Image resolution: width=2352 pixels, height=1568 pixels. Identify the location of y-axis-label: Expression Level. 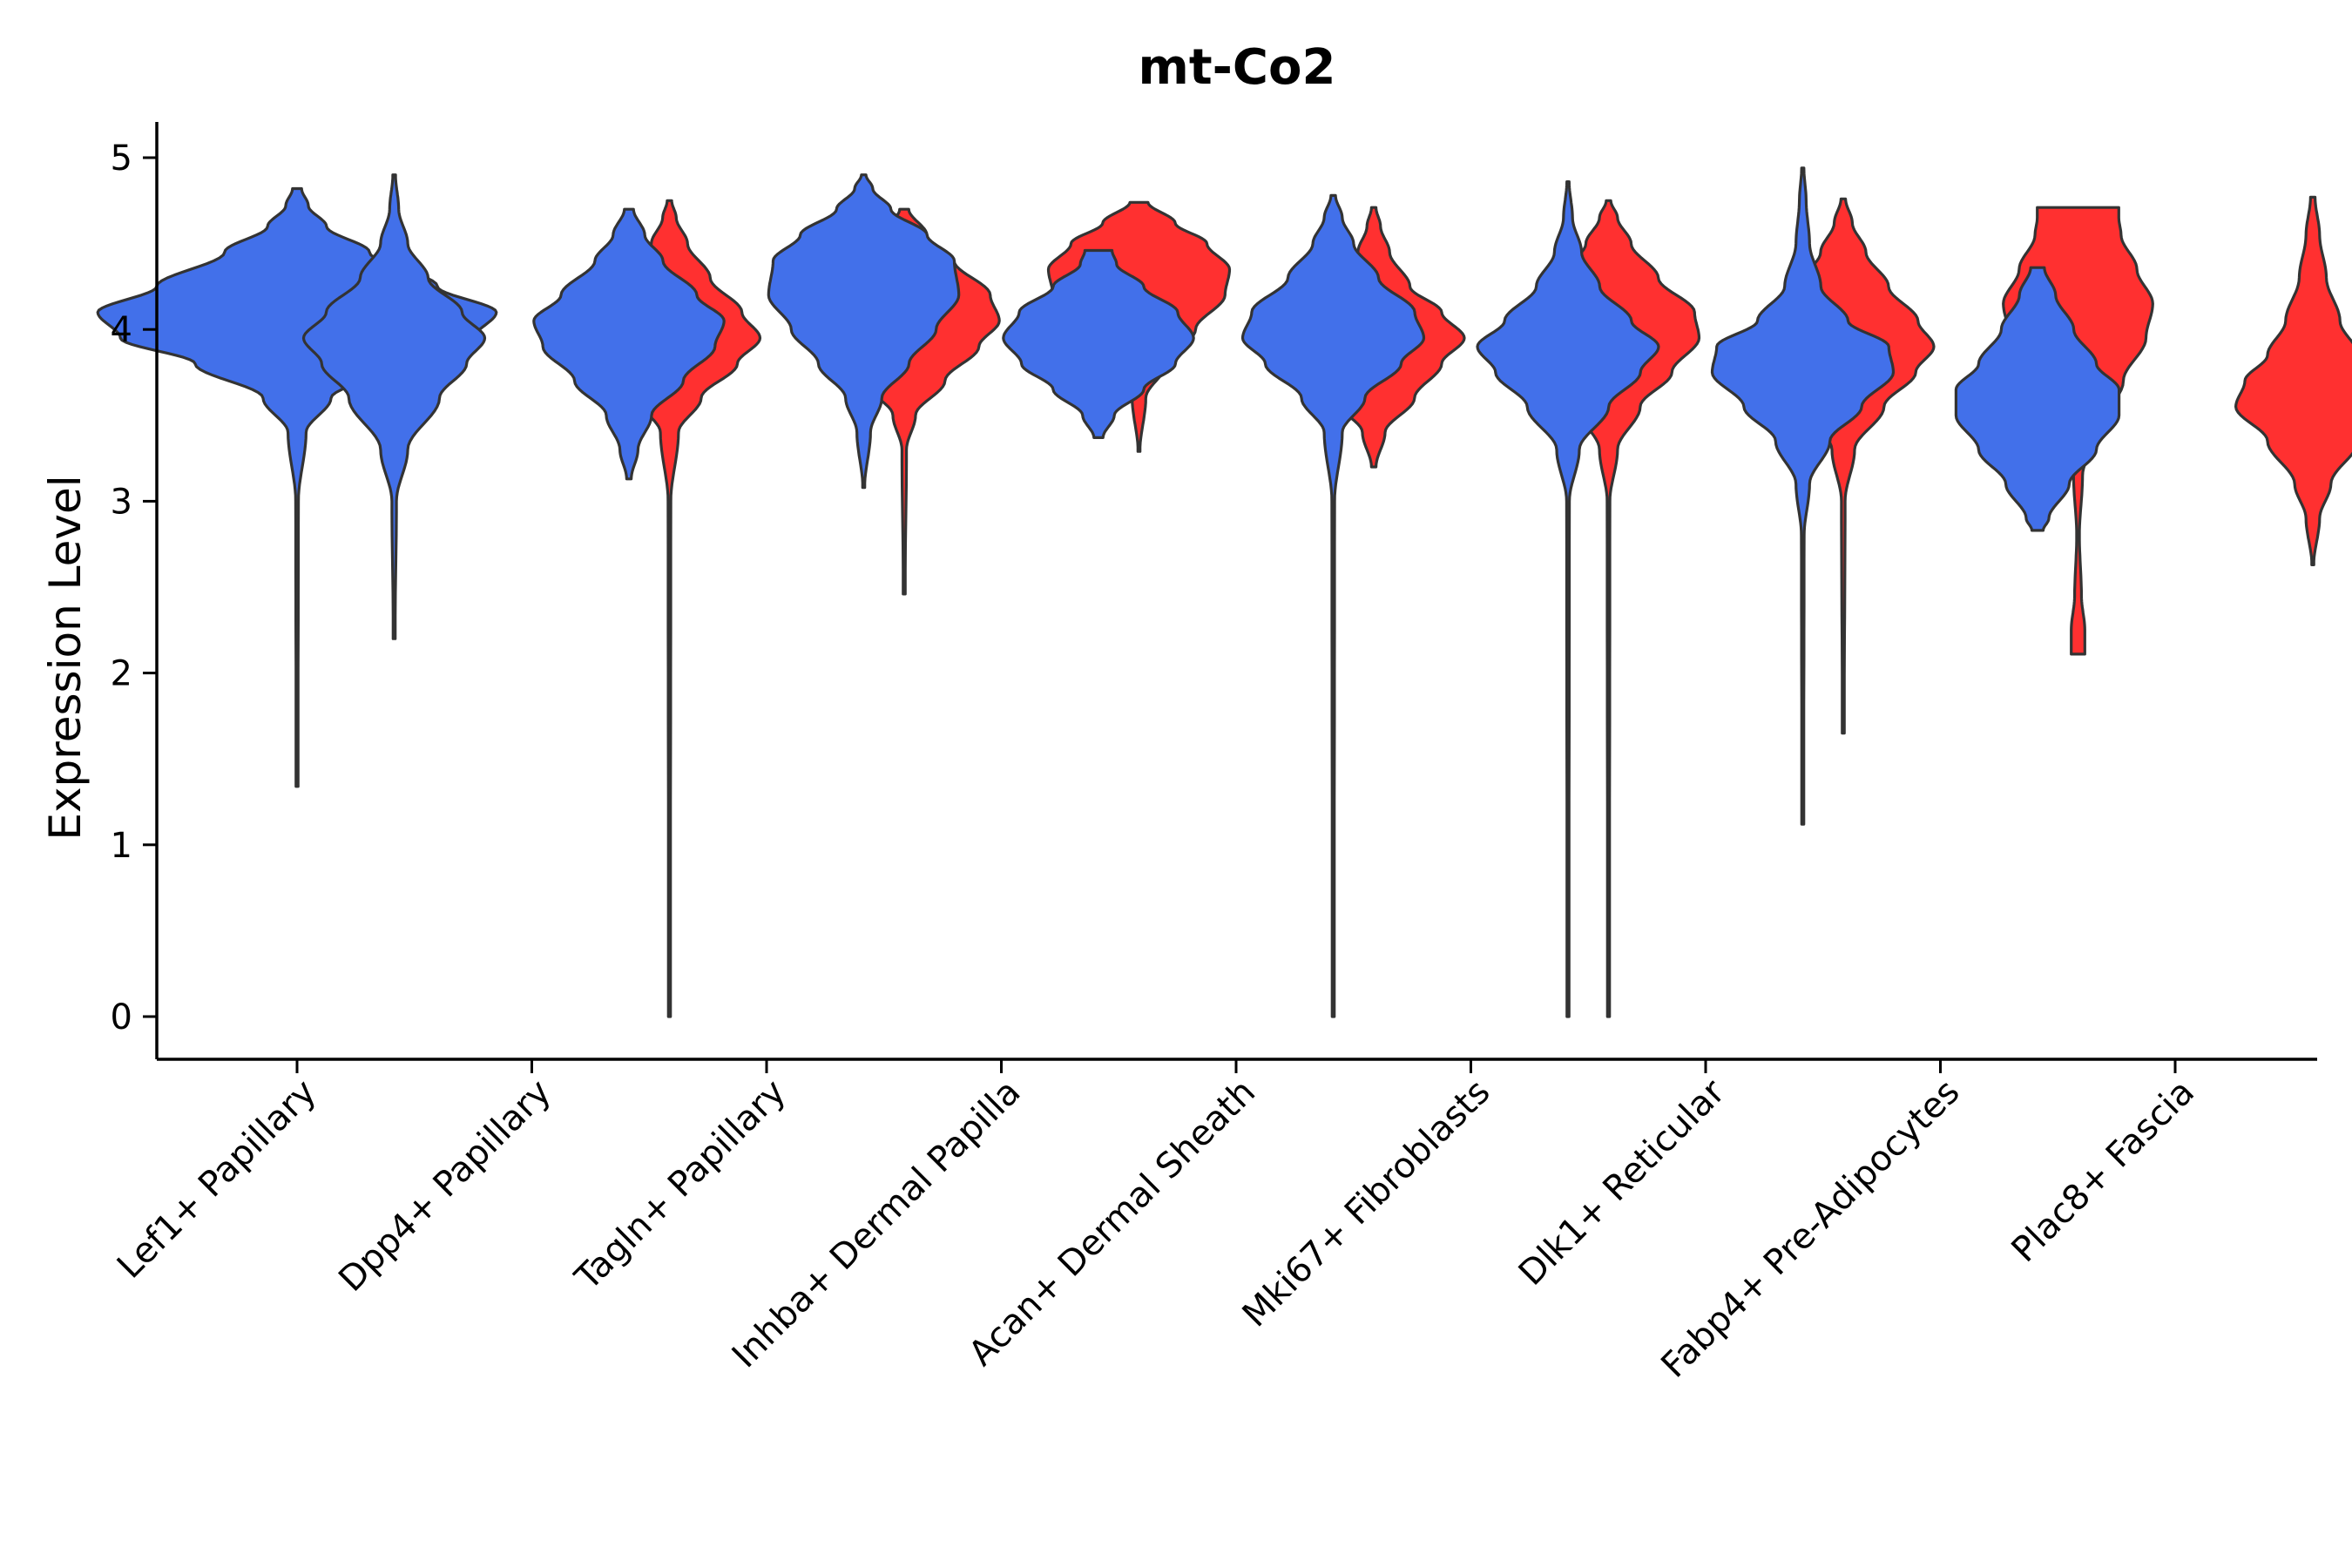
(66, 657).